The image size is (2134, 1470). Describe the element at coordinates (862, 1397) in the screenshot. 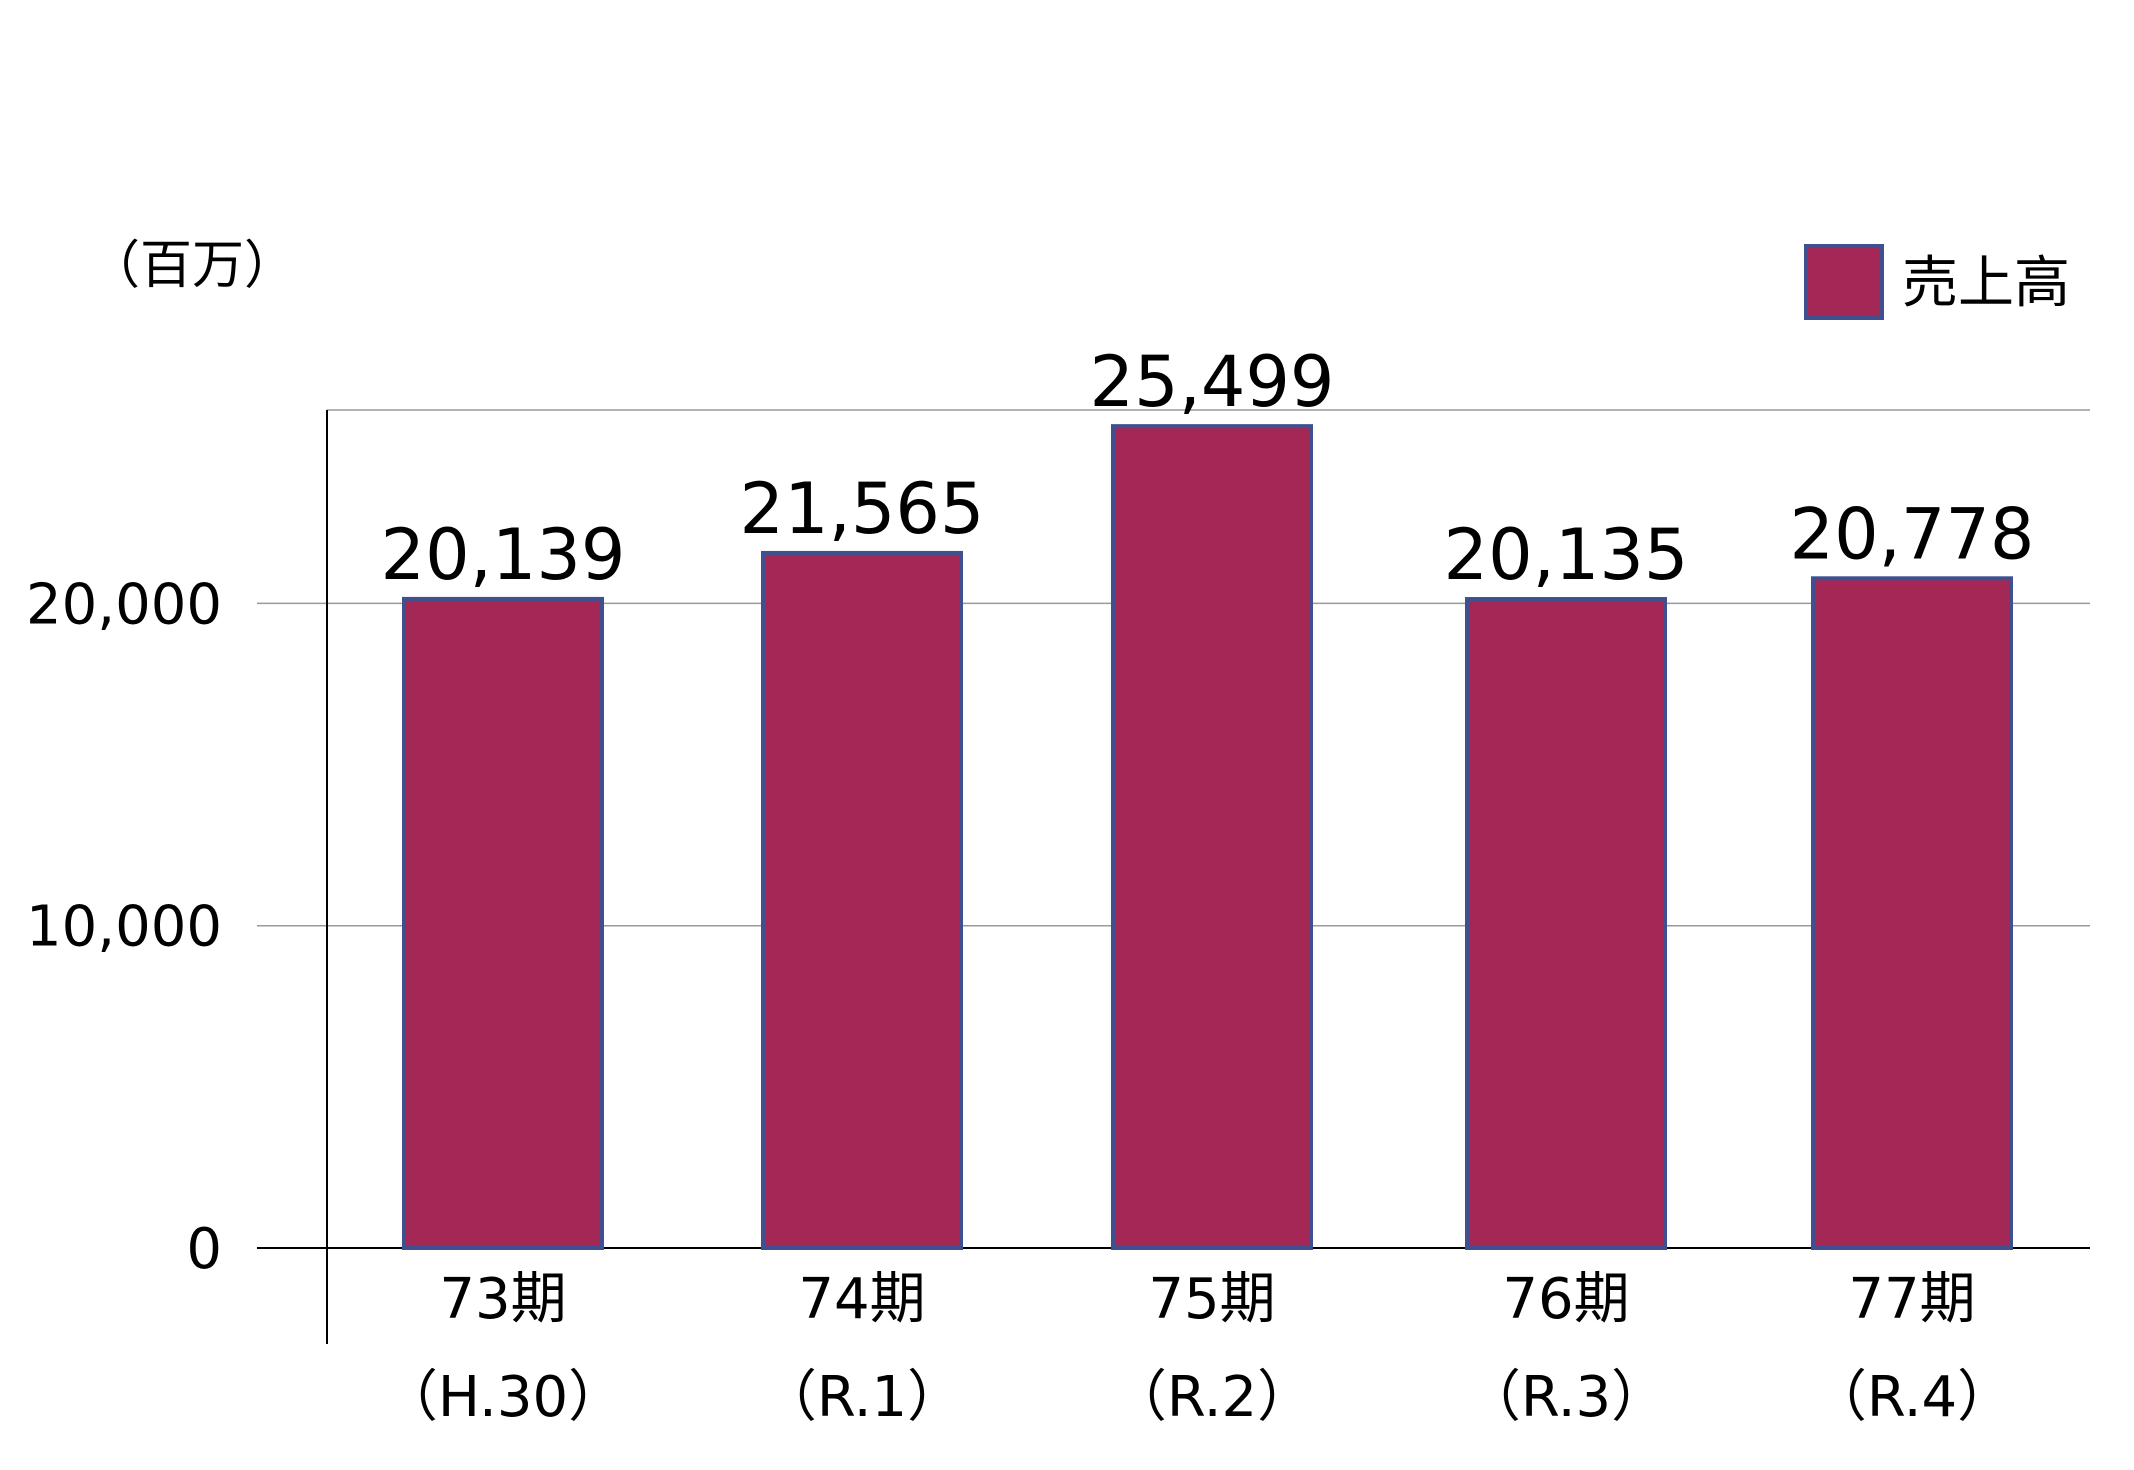

I see `x-subcategory-label: （R.1）` at that location.